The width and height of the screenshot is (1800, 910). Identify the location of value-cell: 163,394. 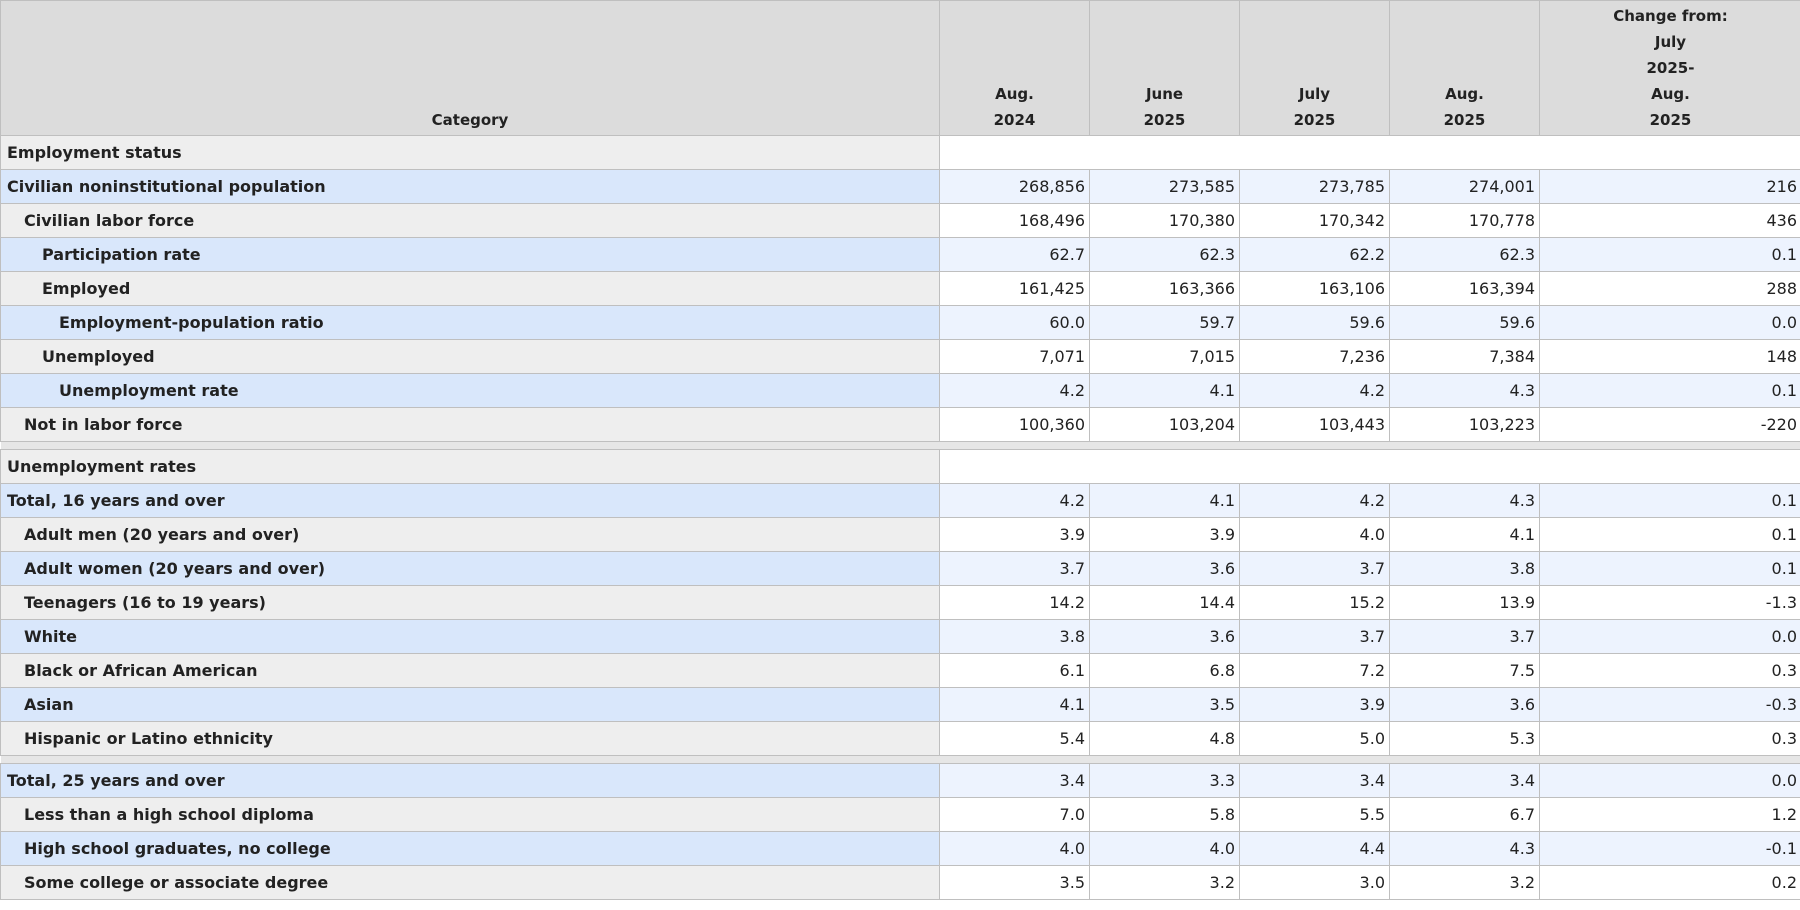
(1464, 288).